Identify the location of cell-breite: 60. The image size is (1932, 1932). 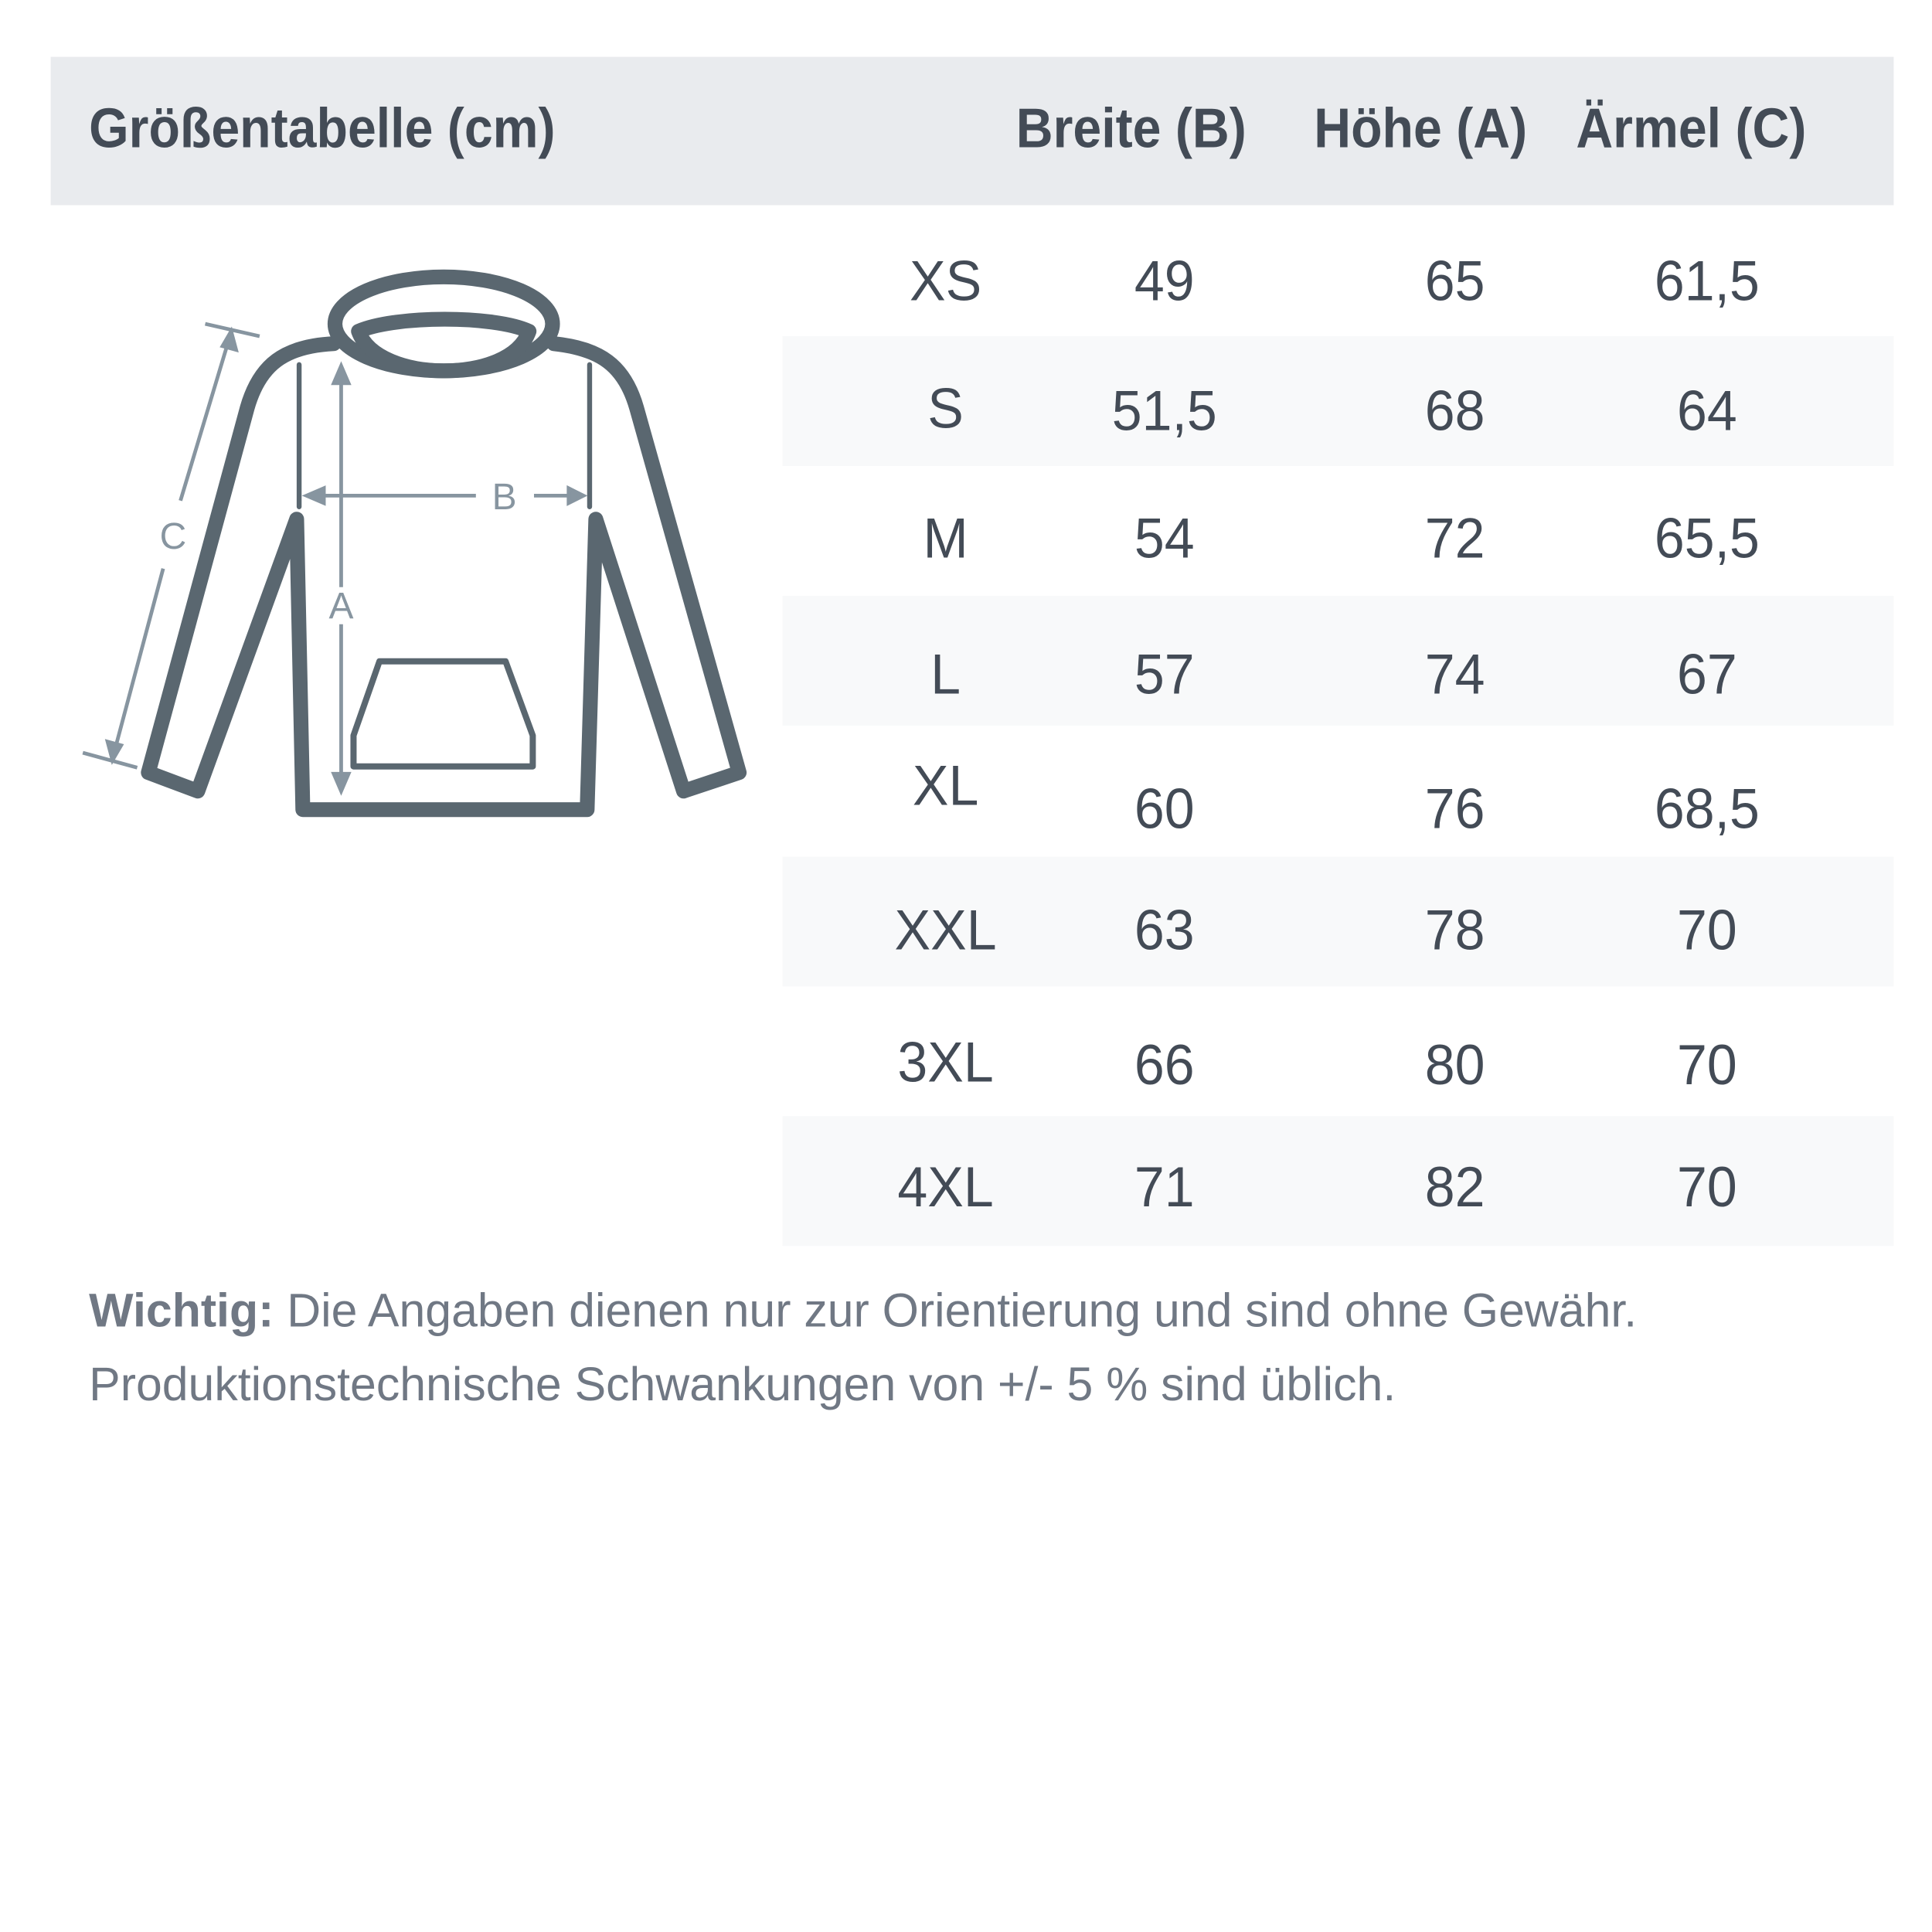
(1164, 808).